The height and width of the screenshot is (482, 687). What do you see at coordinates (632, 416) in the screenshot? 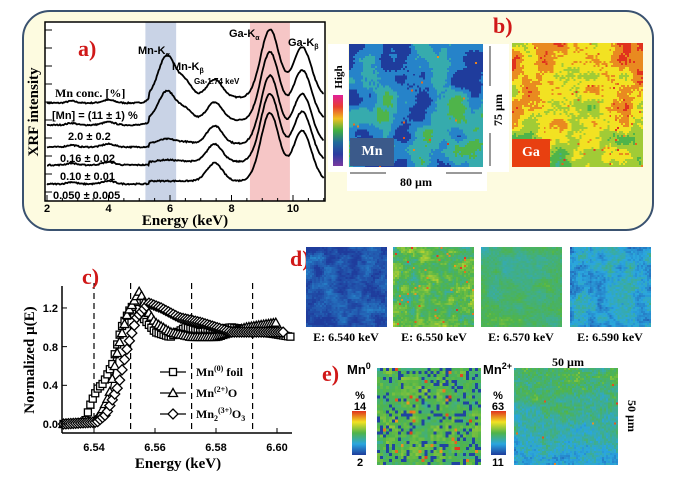
I see `height-label: 50 µm` at bounding box center [632, 416].